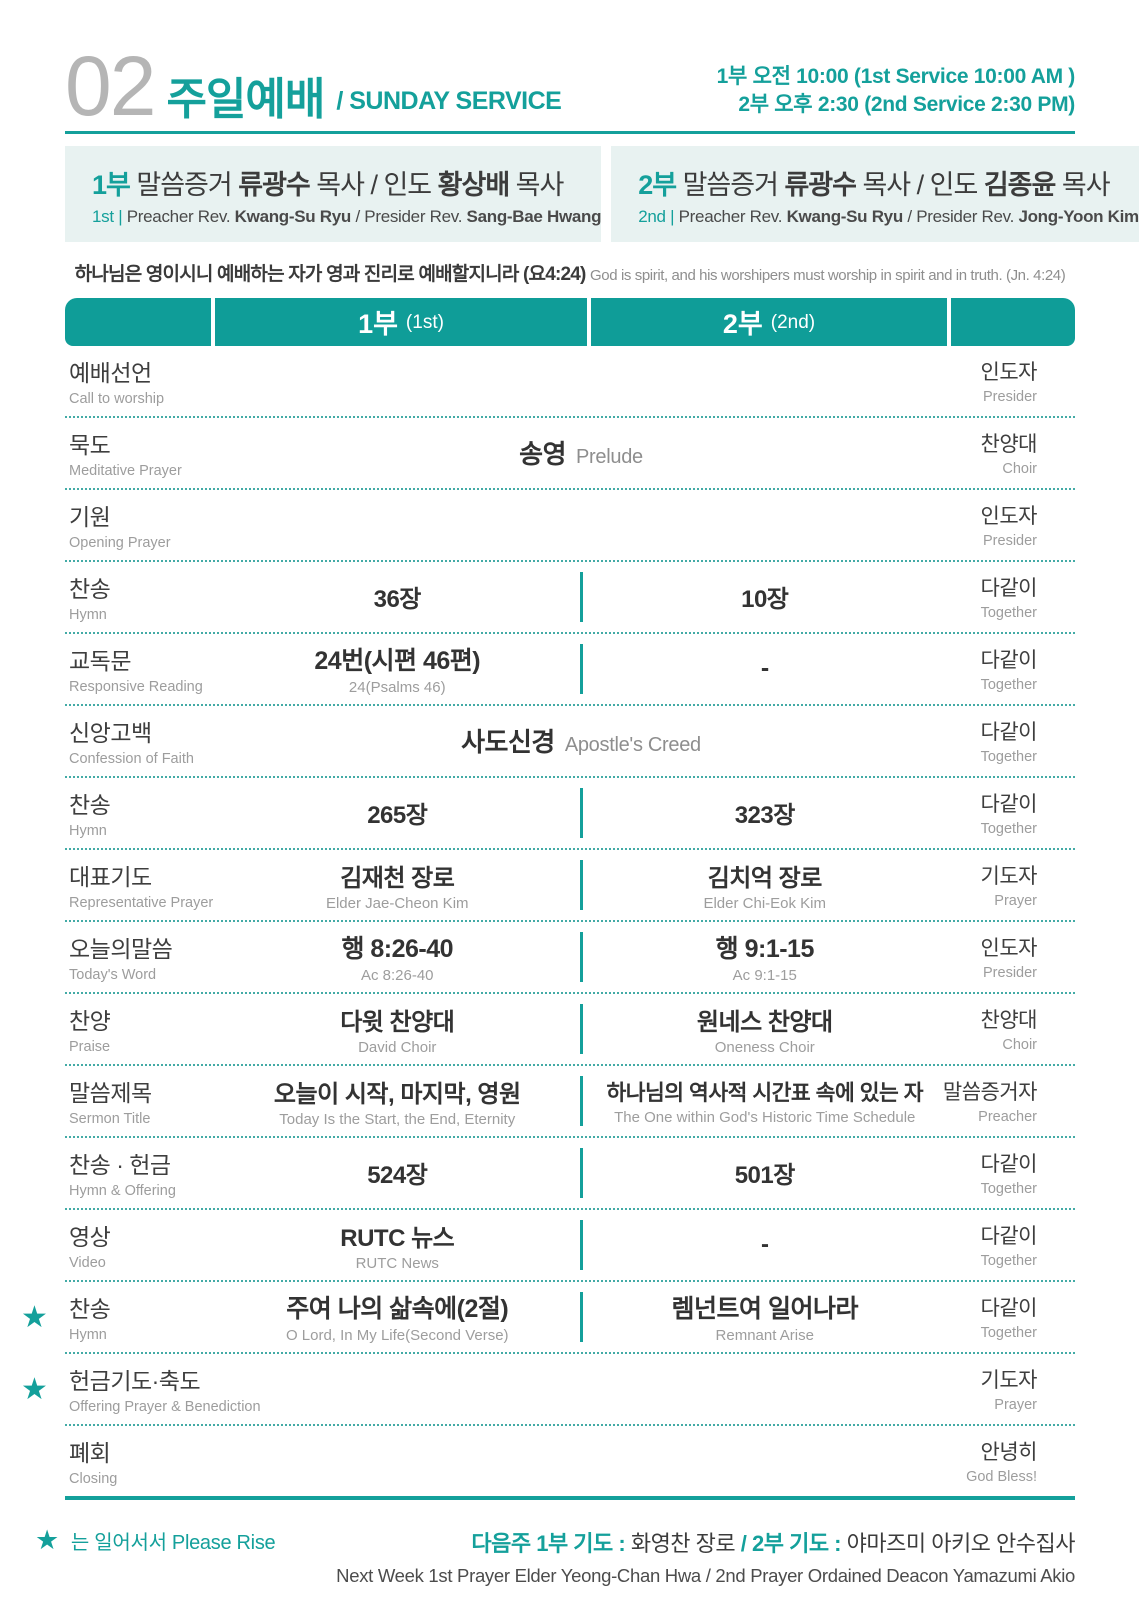 This screenshot has width=1140, height=1611. Describe the element at coordinates (1019, 1045) in the screenshot. I see `row-right-en: Choir` at that location.